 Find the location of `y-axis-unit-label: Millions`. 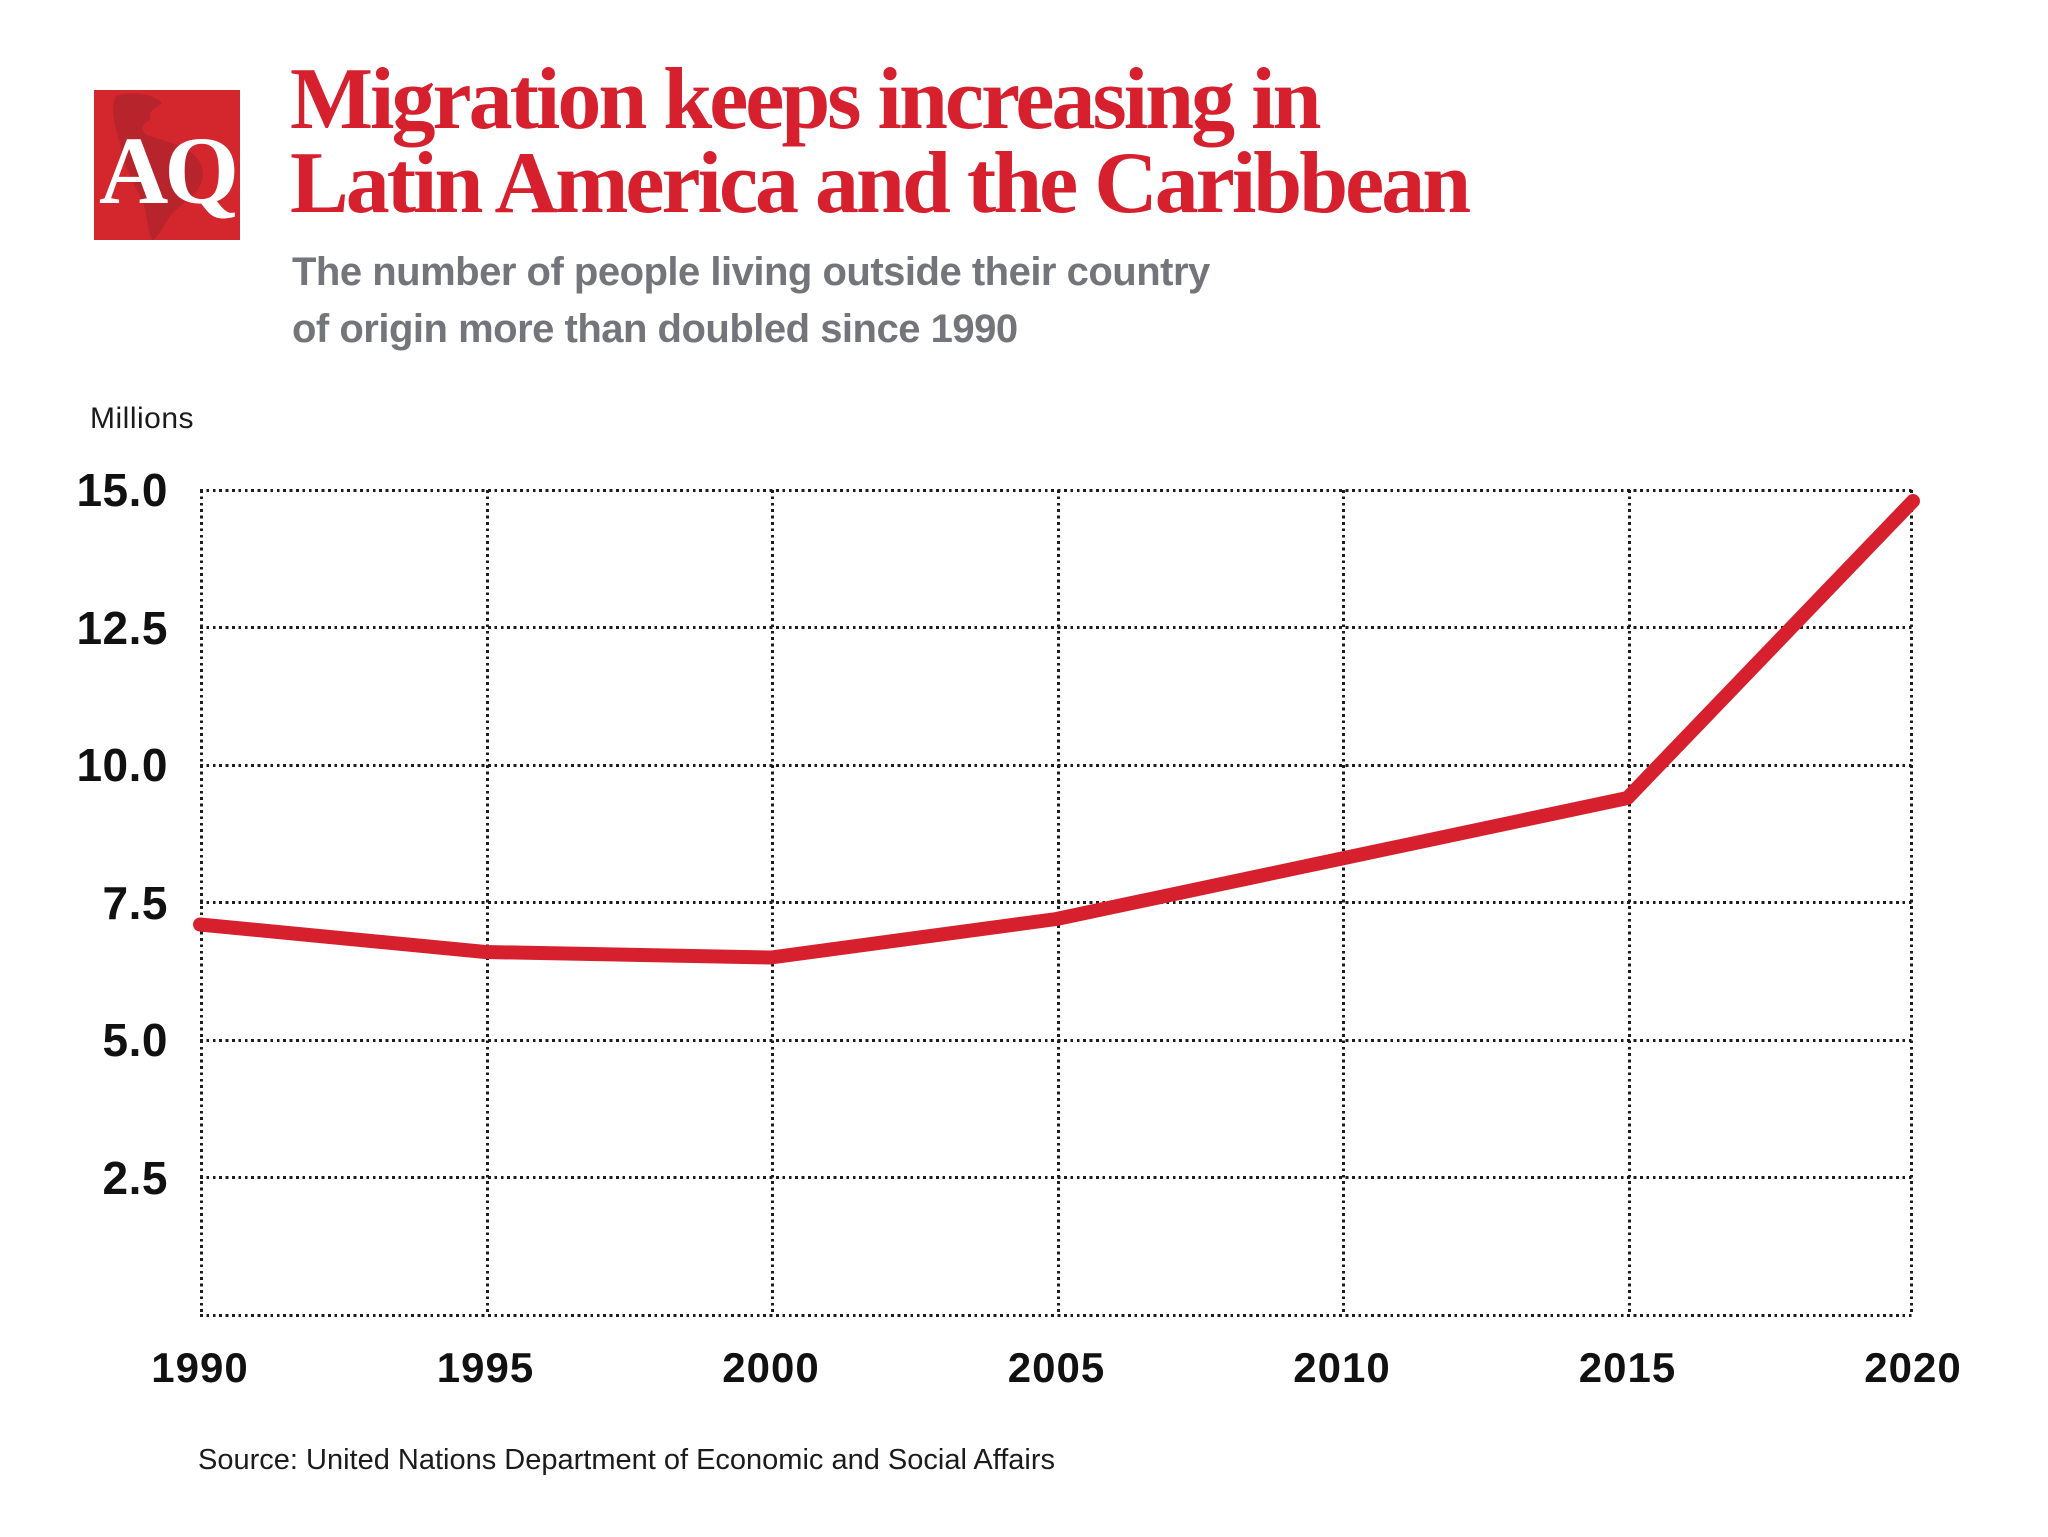

y-axis-unit-label: Millions is located at coordinates (142, 418).